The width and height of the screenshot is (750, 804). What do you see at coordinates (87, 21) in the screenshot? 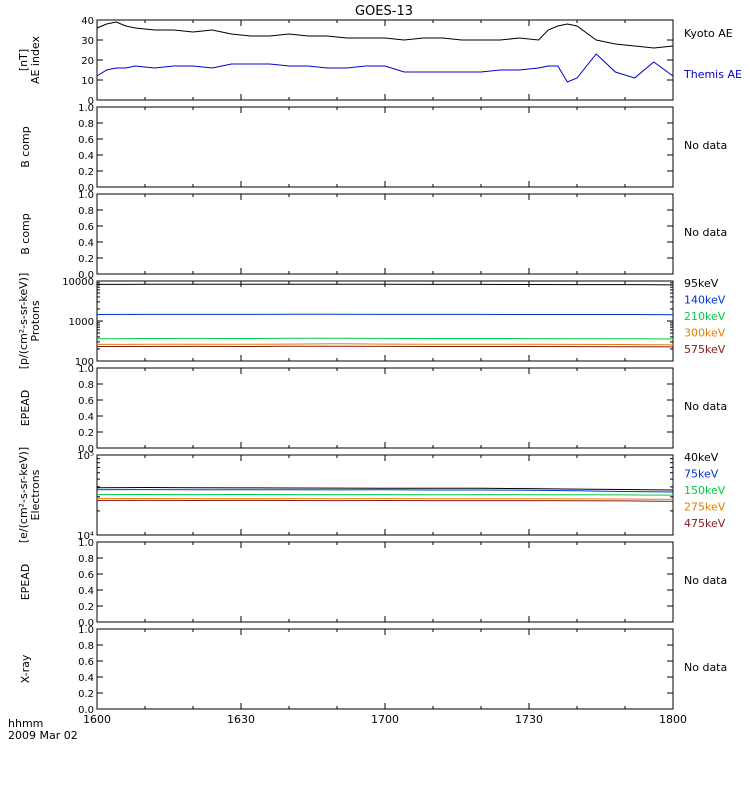
I see `y-tick-label: 40` at bounding box center [87, 21].